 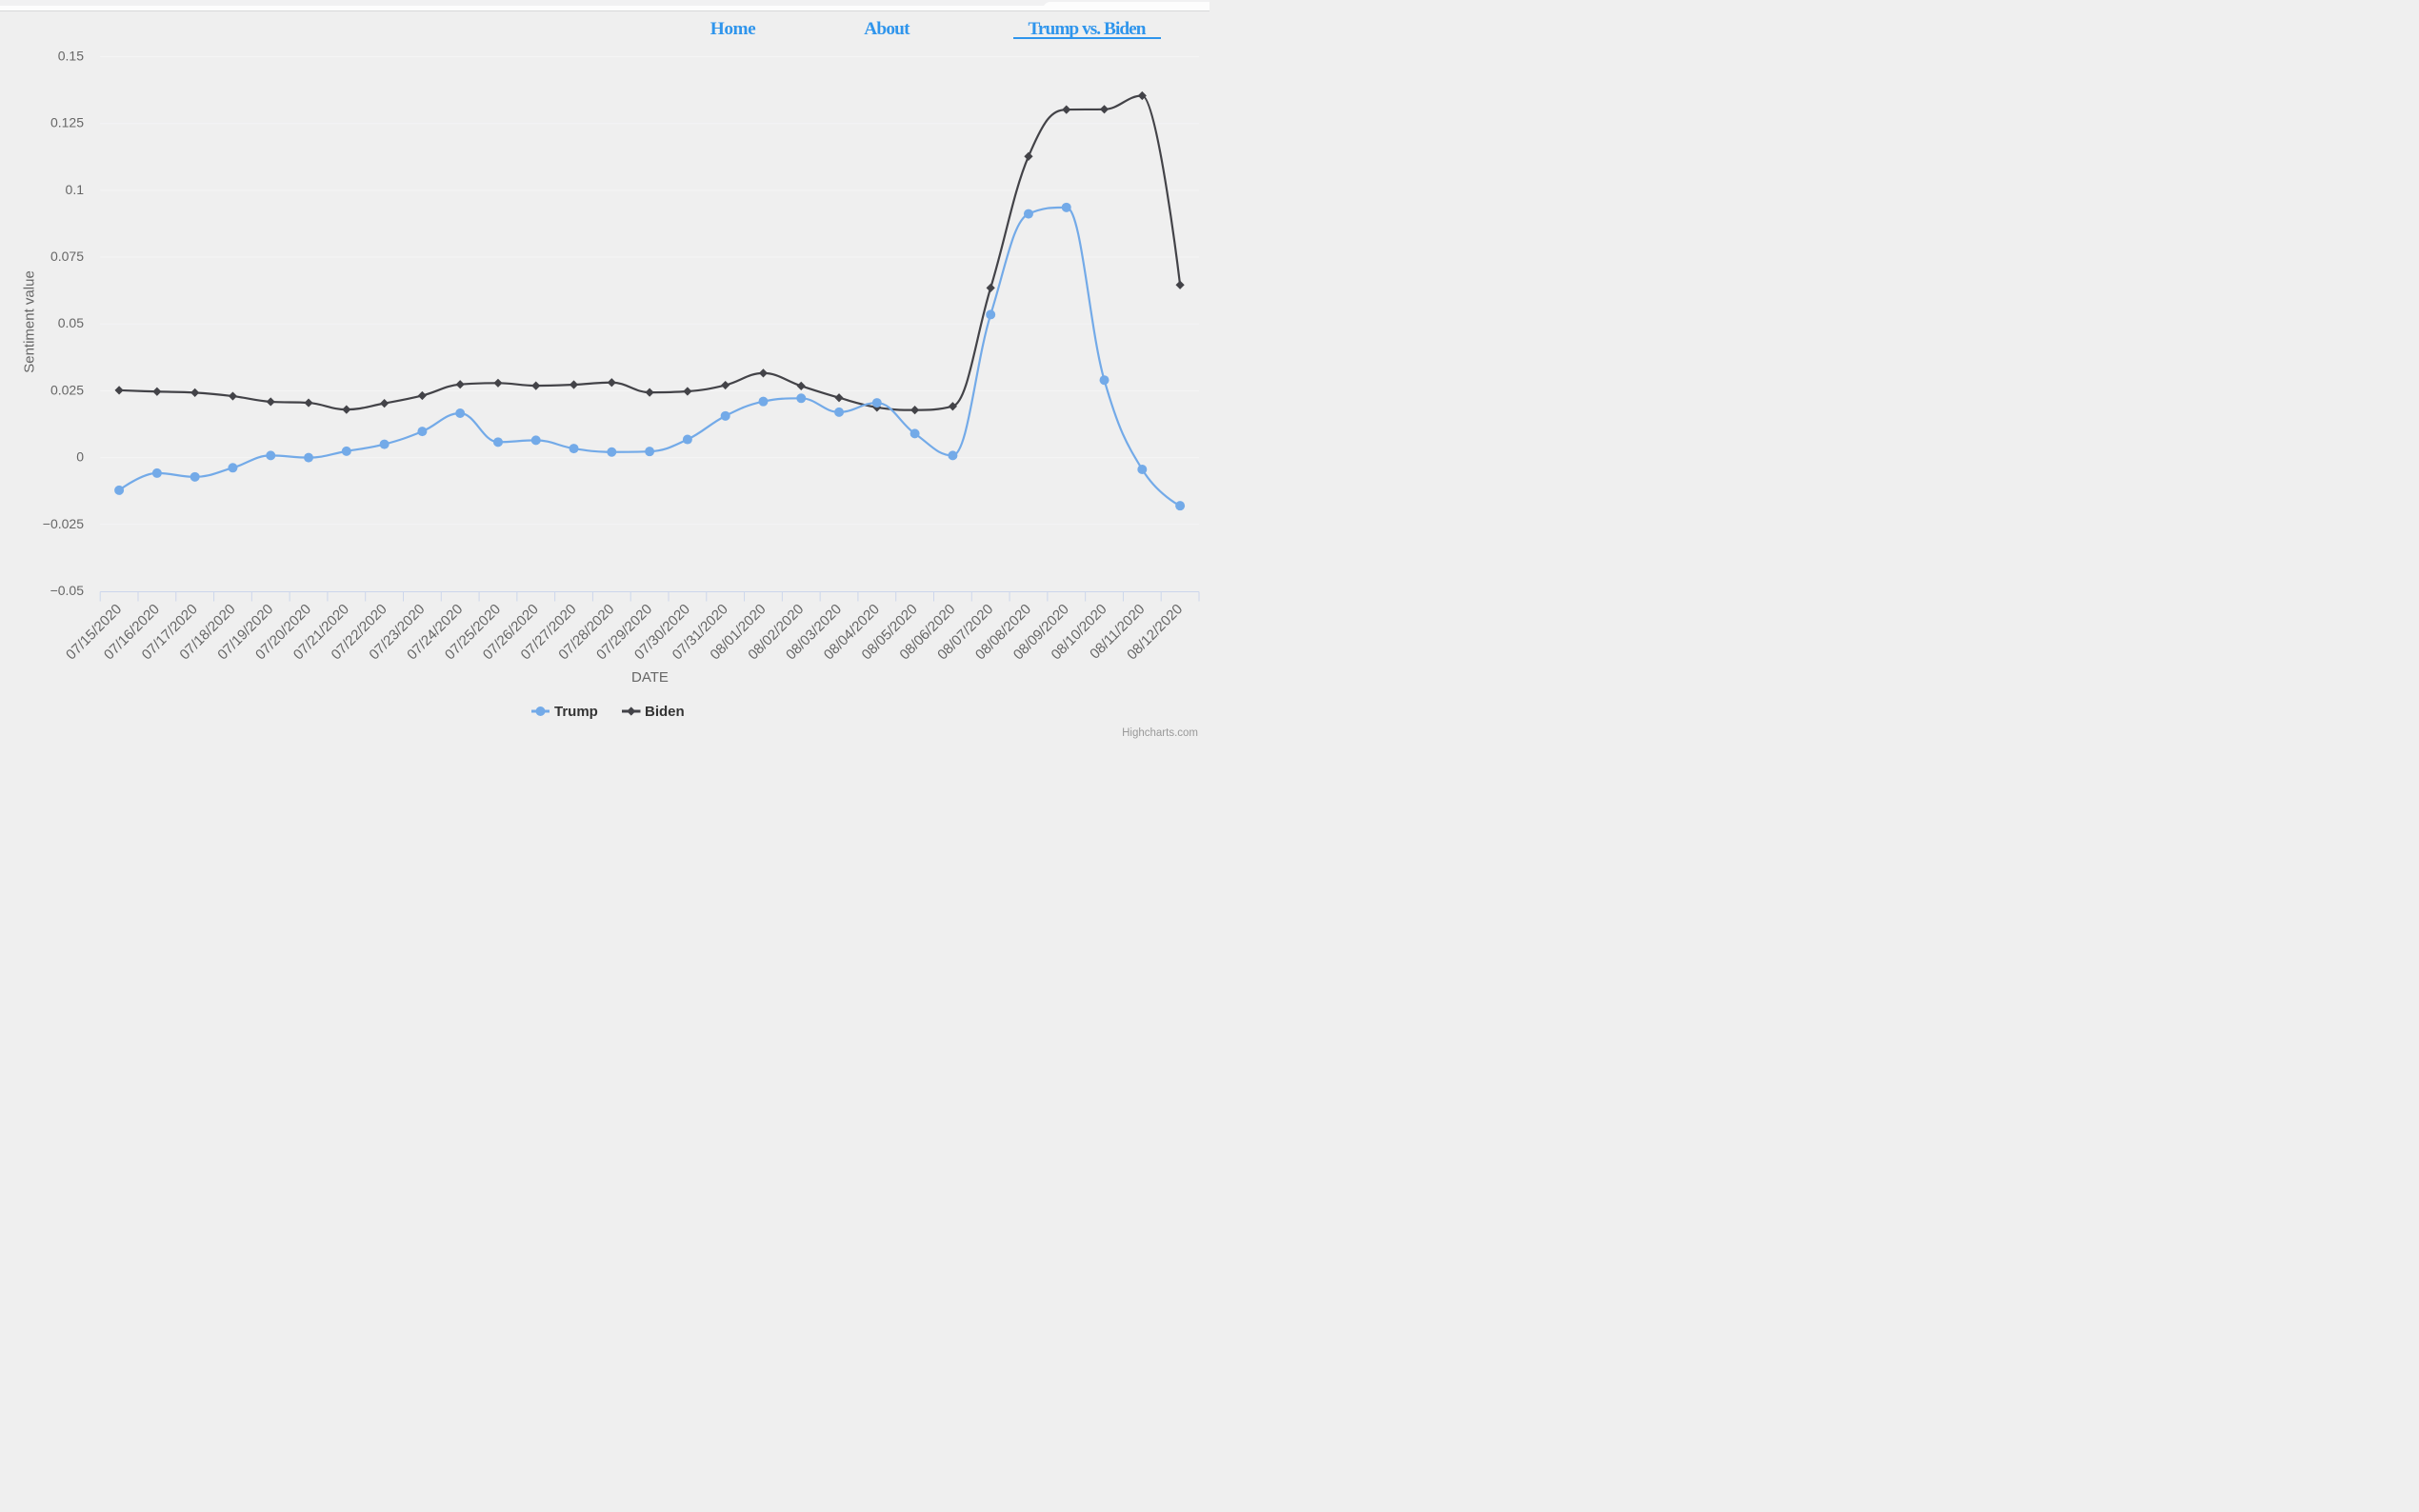 I want to click on svg-text: 0.1, so click(x=75, y=189).